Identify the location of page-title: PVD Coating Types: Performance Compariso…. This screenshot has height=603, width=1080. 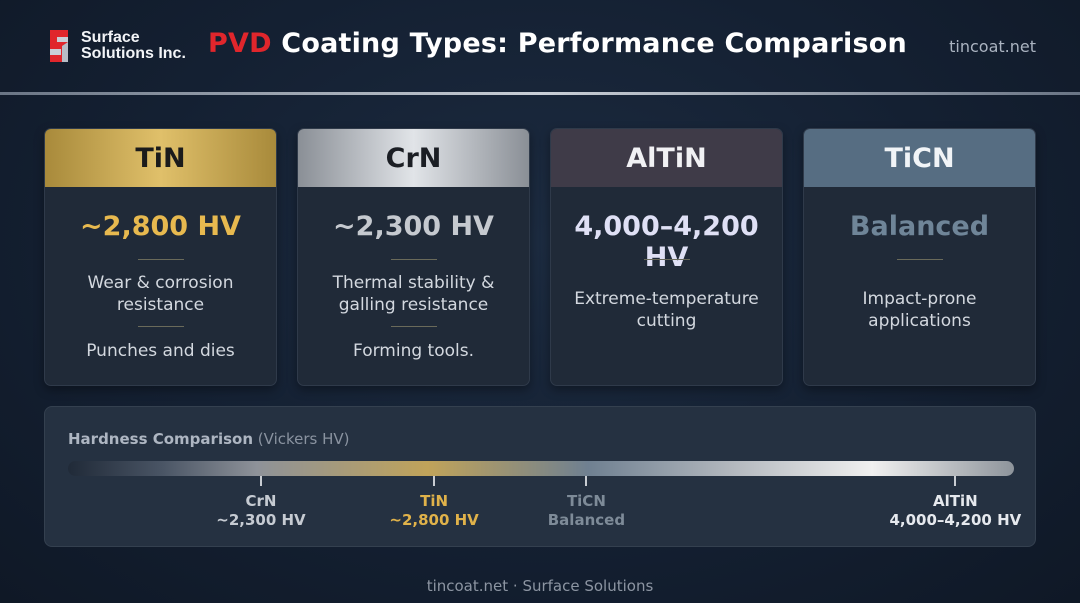
(557, 43).